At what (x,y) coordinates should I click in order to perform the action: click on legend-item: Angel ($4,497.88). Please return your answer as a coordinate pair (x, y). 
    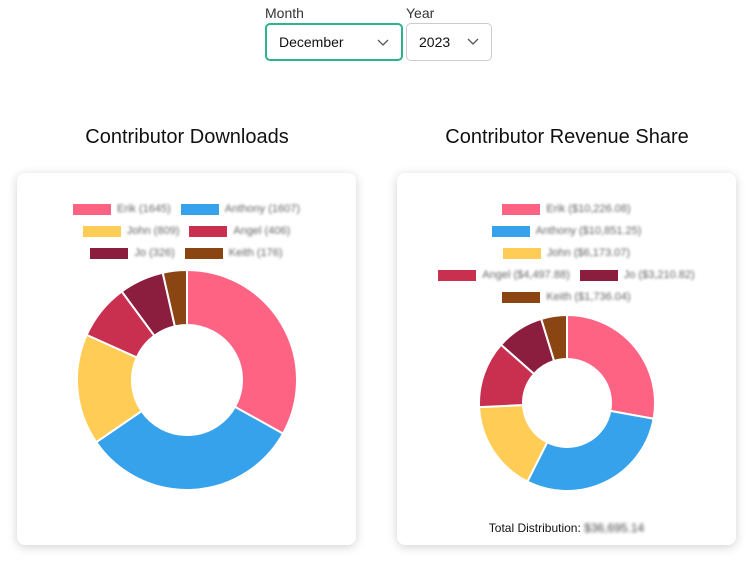
    Looking at the image, I should click on (504, 275).